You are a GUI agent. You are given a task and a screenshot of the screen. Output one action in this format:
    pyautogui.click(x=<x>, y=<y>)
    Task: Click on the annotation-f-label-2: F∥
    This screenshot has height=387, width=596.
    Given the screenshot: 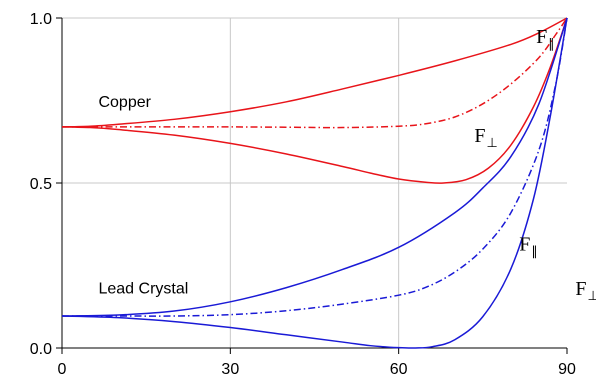 What is the action you would take?
    pyautogui.click(x=545, y=39)
    